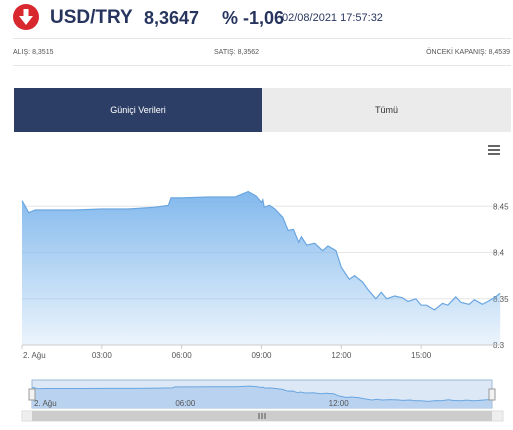 The width and height of the screenshot is (513, 430). Describe the element at coordinates (499, 253) in the screenshot. I see `y-tick-label: 8.4` at that location.